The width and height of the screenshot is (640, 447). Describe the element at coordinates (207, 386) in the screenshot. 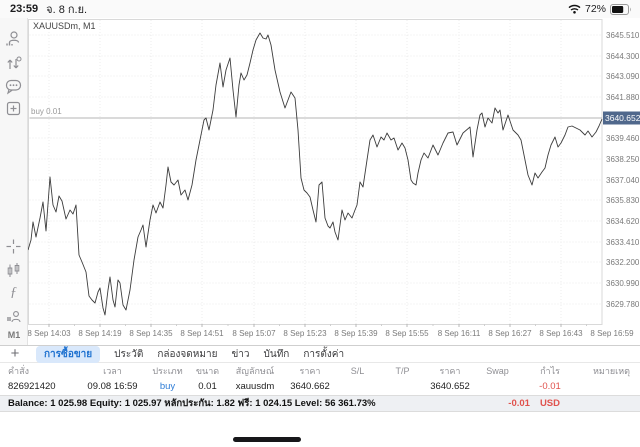

I see `cell-3: 0.01` at that location.